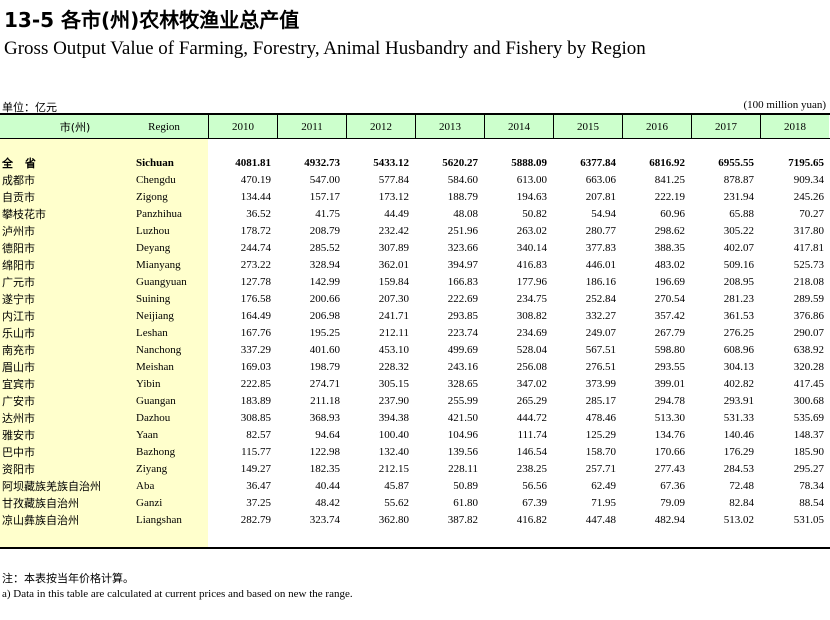 The image size is (830, 620). Describe the element at coordinates (806, 163) in the screenshot. I see `value-cell: 7195.65` at that location.